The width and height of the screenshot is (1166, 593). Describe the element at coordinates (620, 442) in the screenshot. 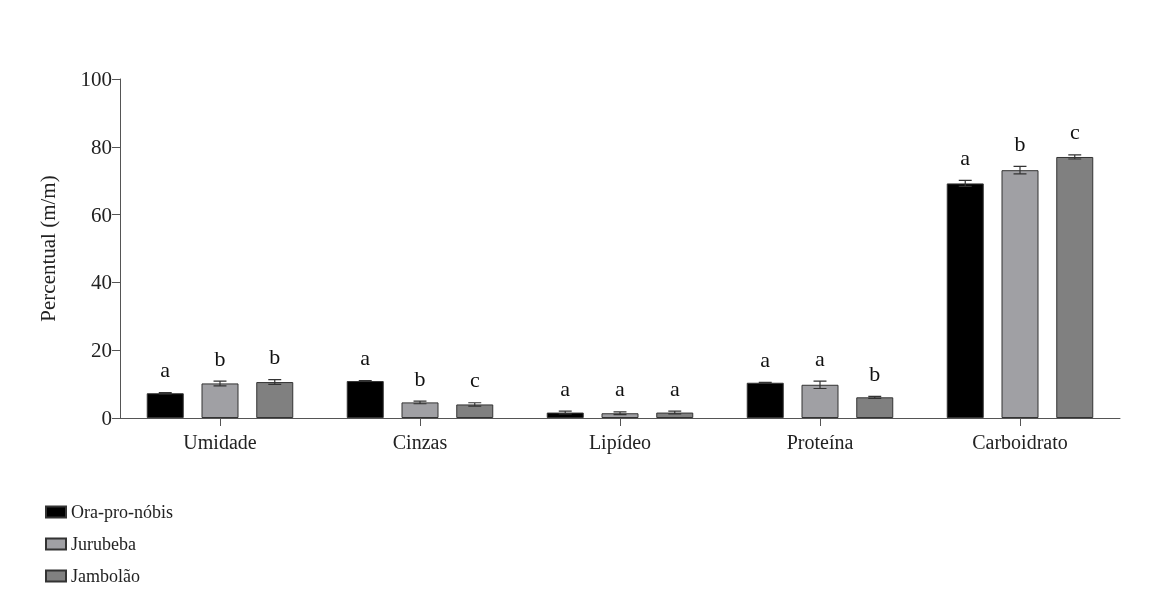

I see `x-tick-label: Lipídeo` at that location.